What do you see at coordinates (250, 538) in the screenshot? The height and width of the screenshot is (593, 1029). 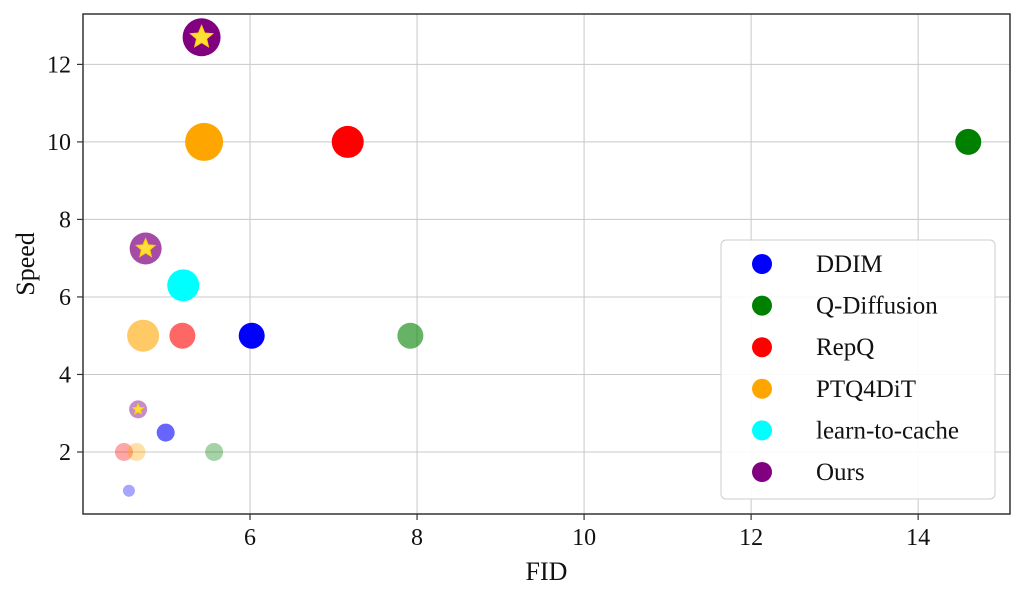 I see `x-tick-label: 6` at bounding box center [250, 538].